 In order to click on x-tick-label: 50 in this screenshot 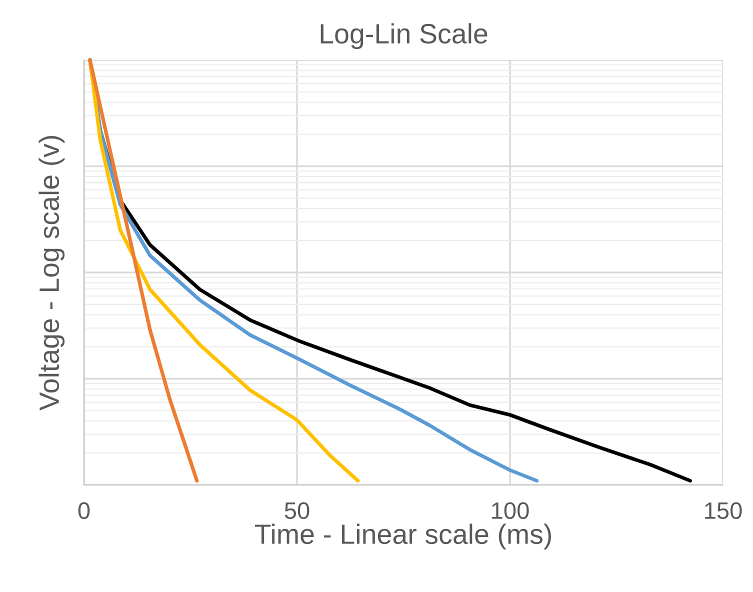, I will do `click(297, 511)`.